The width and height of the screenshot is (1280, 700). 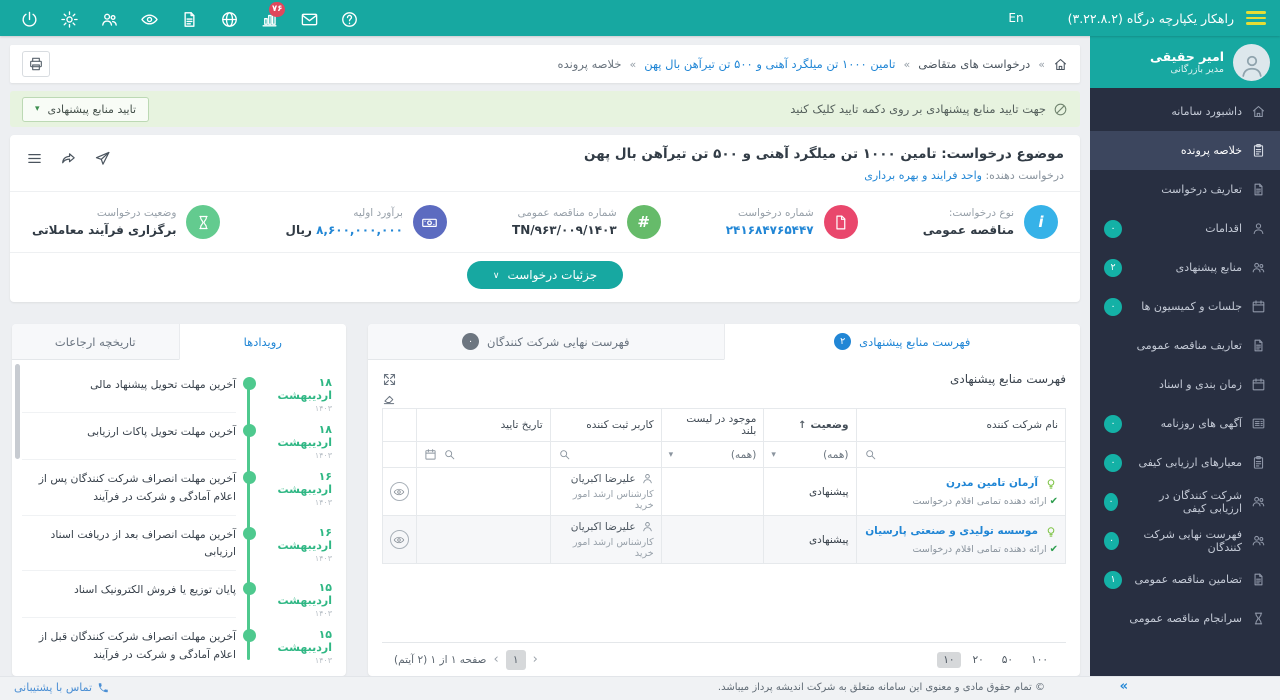 I want to click on page-size-option: ۲۰, so click(x=978, y=659).